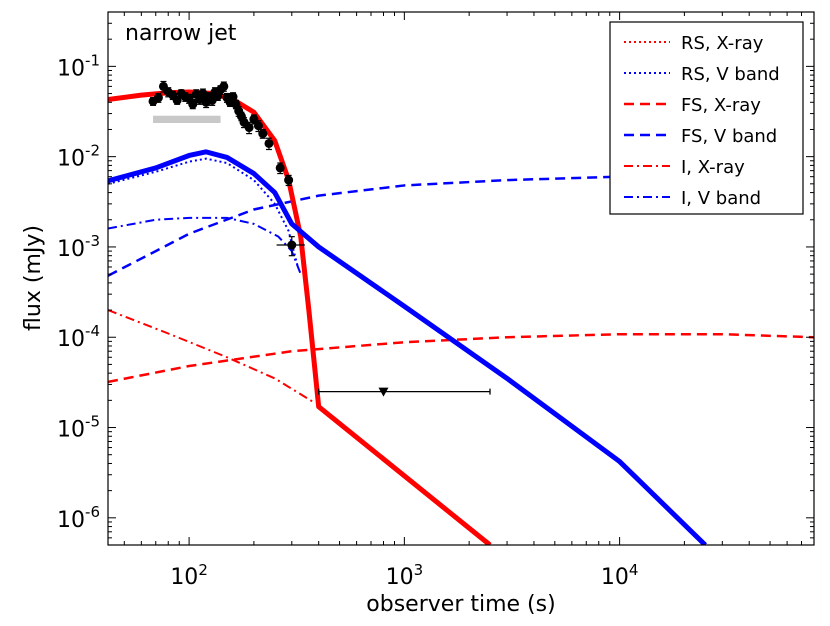 This screenshot has width=830, height=626. What do you see at coordinates (634, 570) in the screenshot?
I see `x-tick-exponent: 4` at bounding box center [634, 570].